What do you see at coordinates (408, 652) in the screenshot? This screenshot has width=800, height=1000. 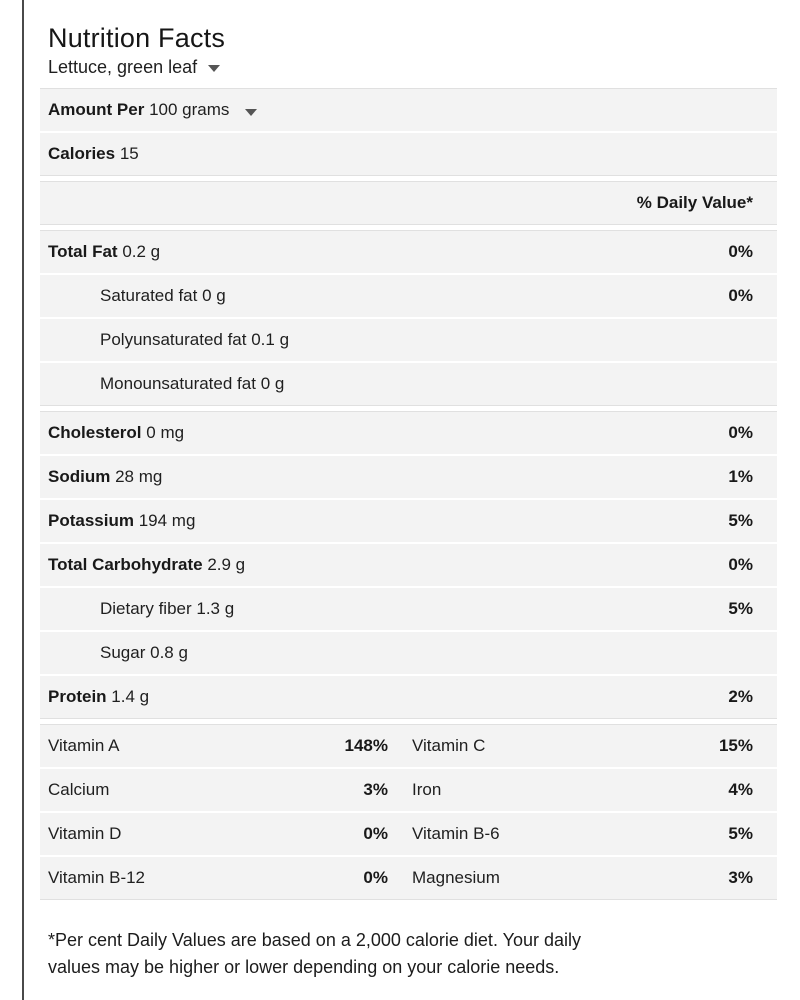 I see `nutrient-row-sugar: Sugar 0.8 g` at bounding box center [408, 652].